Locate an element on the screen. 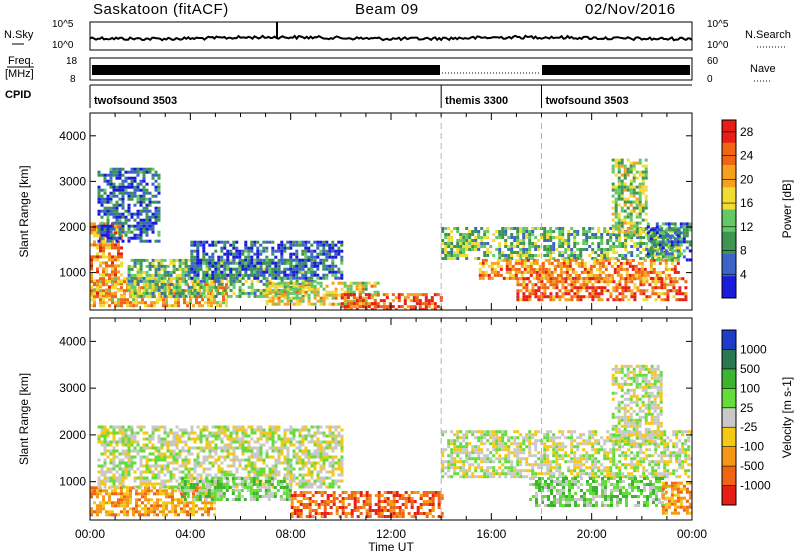  y-tick-label: 1000 is located at coordinates (72, 273).